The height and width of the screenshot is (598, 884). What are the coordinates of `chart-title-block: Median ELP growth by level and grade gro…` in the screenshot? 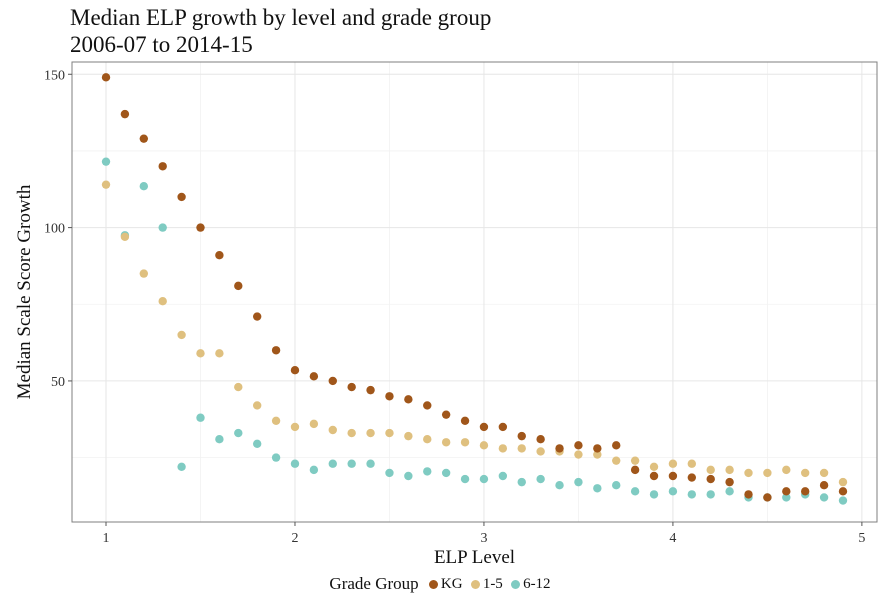 It's located at (280, 31).